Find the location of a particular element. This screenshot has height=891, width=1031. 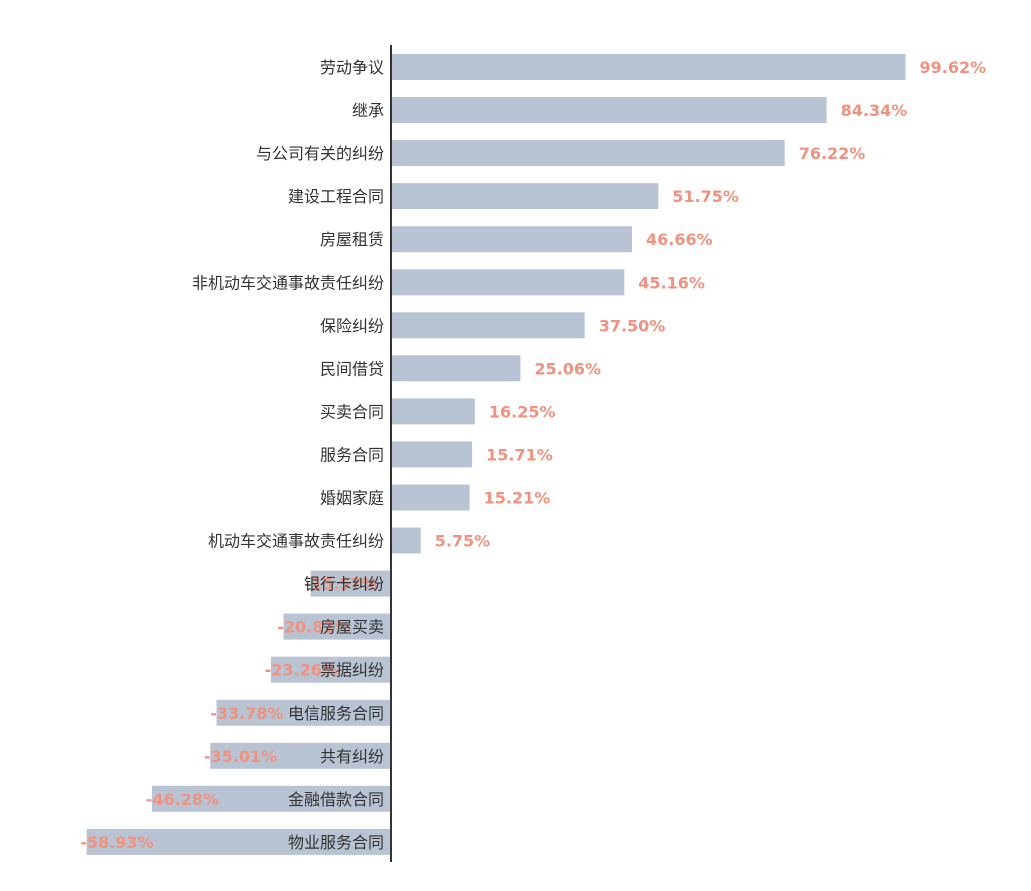

value-label-5: 45.16% is located at coordinates (671, 282).